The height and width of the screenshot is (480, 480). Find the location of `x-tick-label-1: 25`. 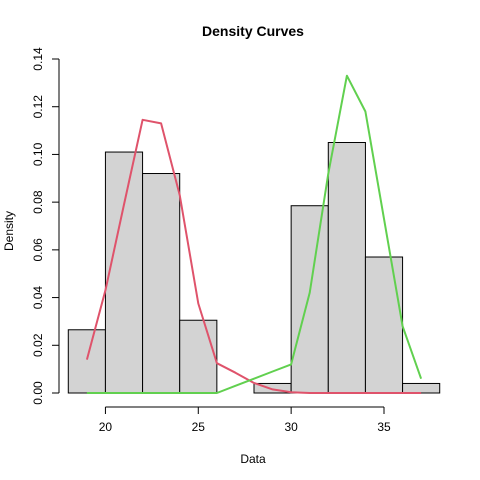

x-tick-label-1: 25 is located at coordinates (199, 427).